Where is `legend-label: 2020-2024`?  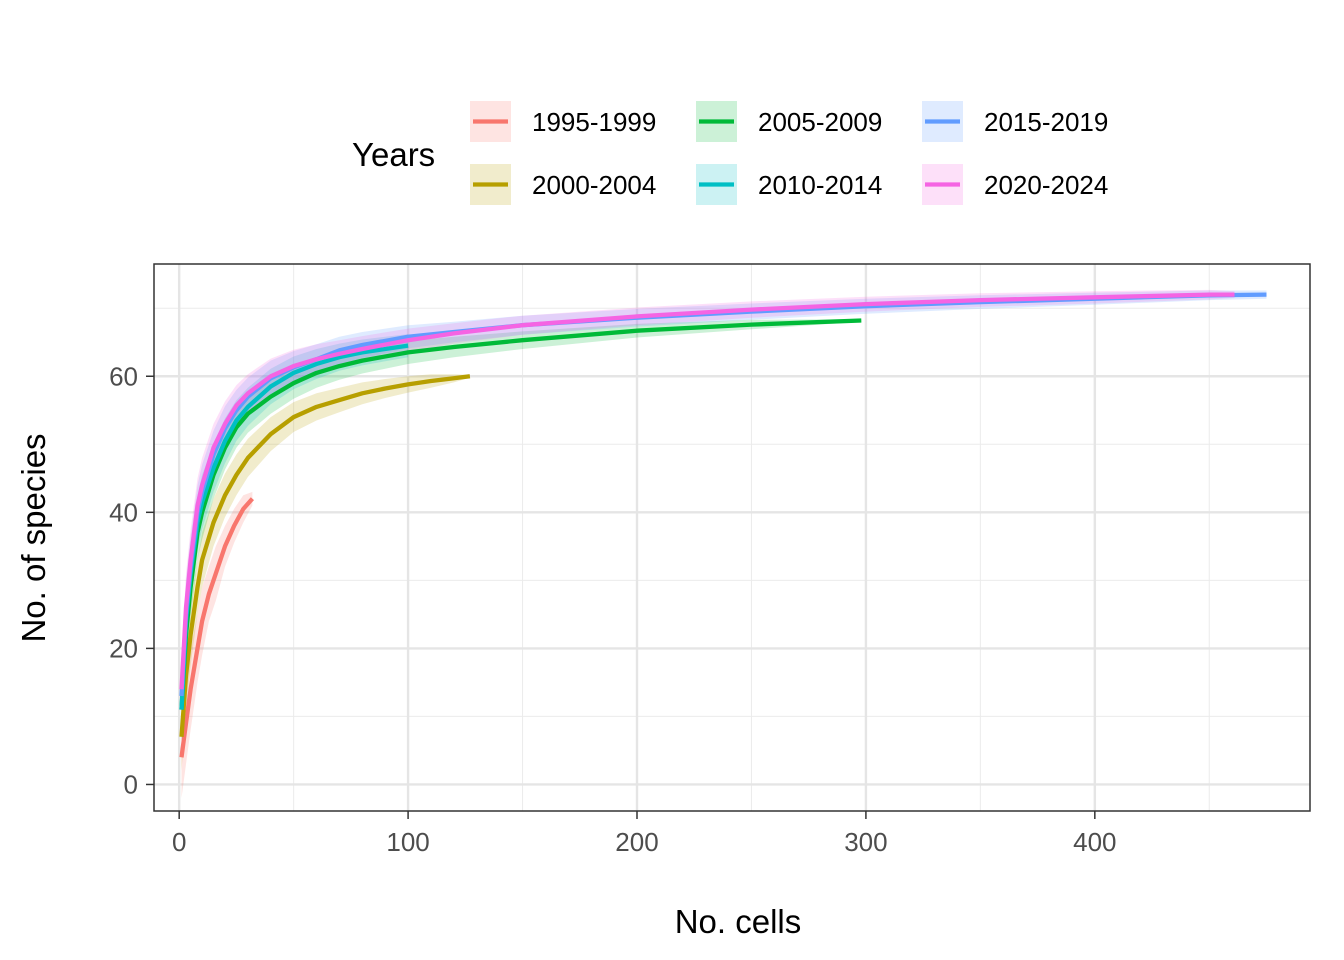 legend-label: 2020-2024 is located at coordinates (1046, 185).